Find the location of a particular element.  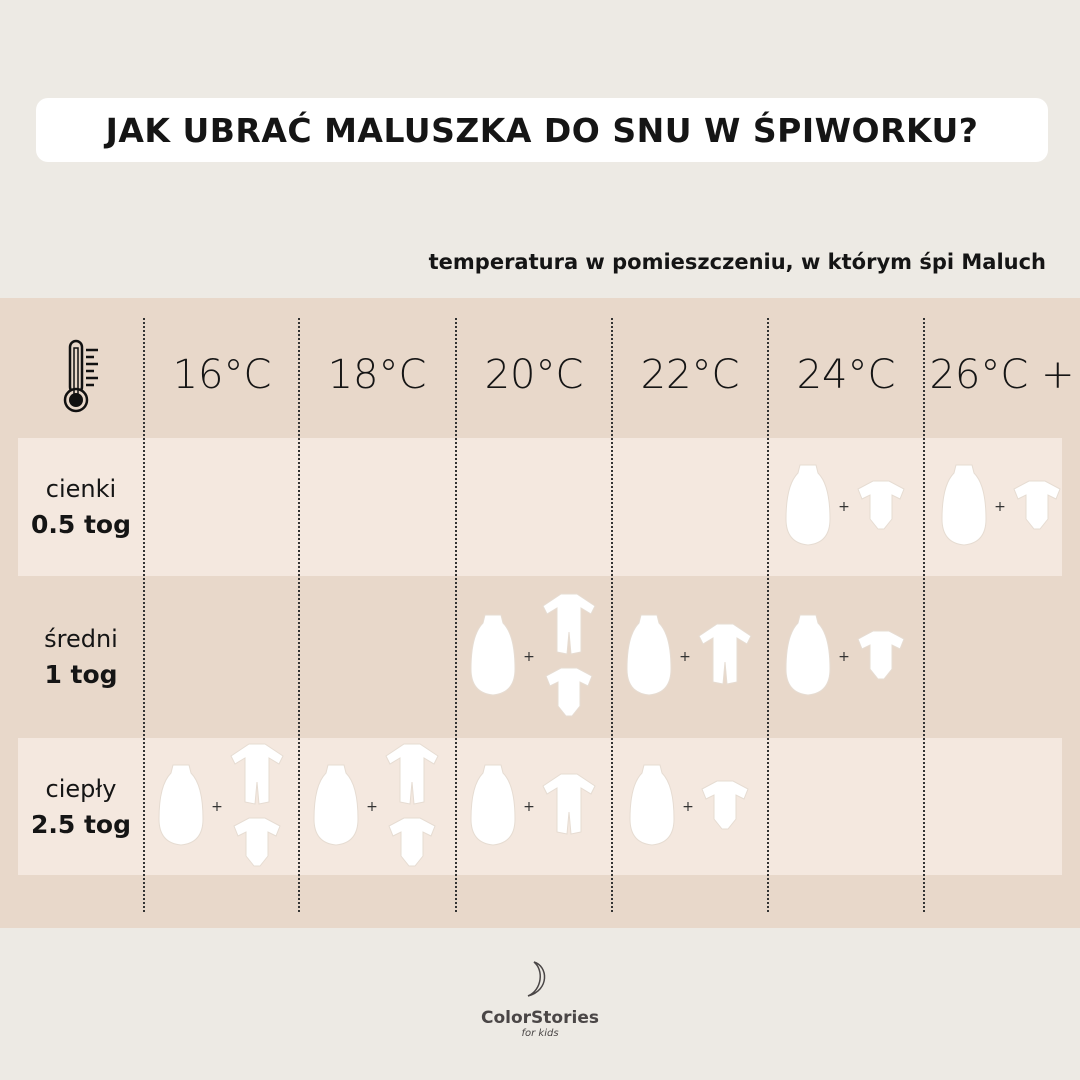

row-tog: 2.5 tog is located at coordinates (80, 824).